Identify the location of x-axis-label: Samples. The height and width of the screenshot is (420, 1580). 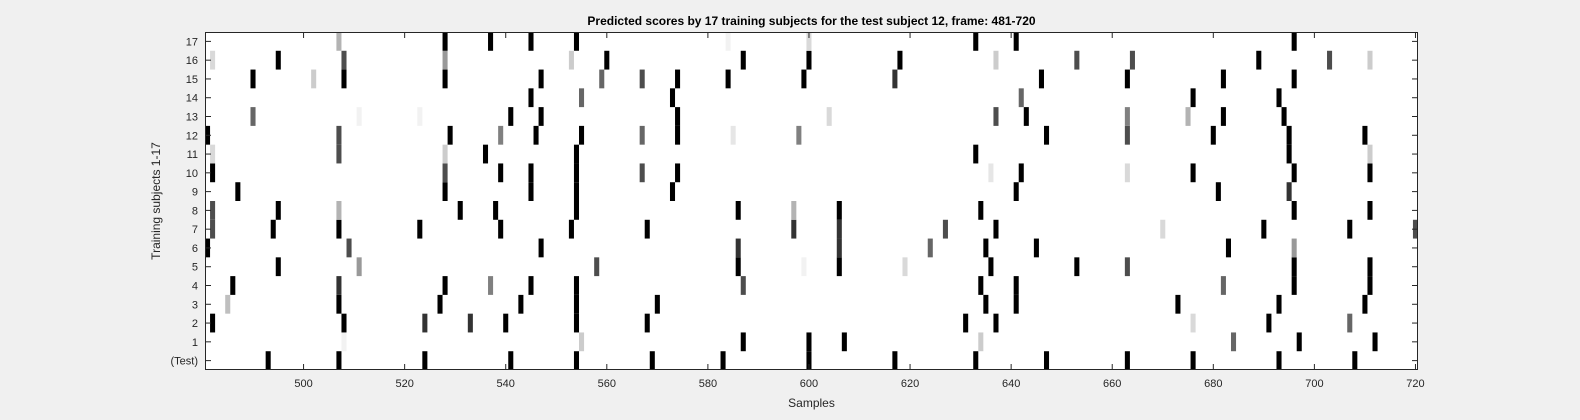
(811, 403).